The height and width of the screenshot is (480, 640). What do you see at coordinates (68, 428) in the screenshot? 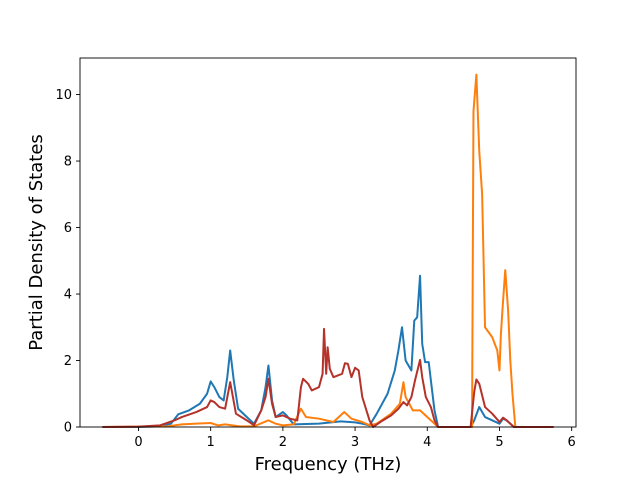
I see `y-tick-label: 0` at bounding box center [68, 428].